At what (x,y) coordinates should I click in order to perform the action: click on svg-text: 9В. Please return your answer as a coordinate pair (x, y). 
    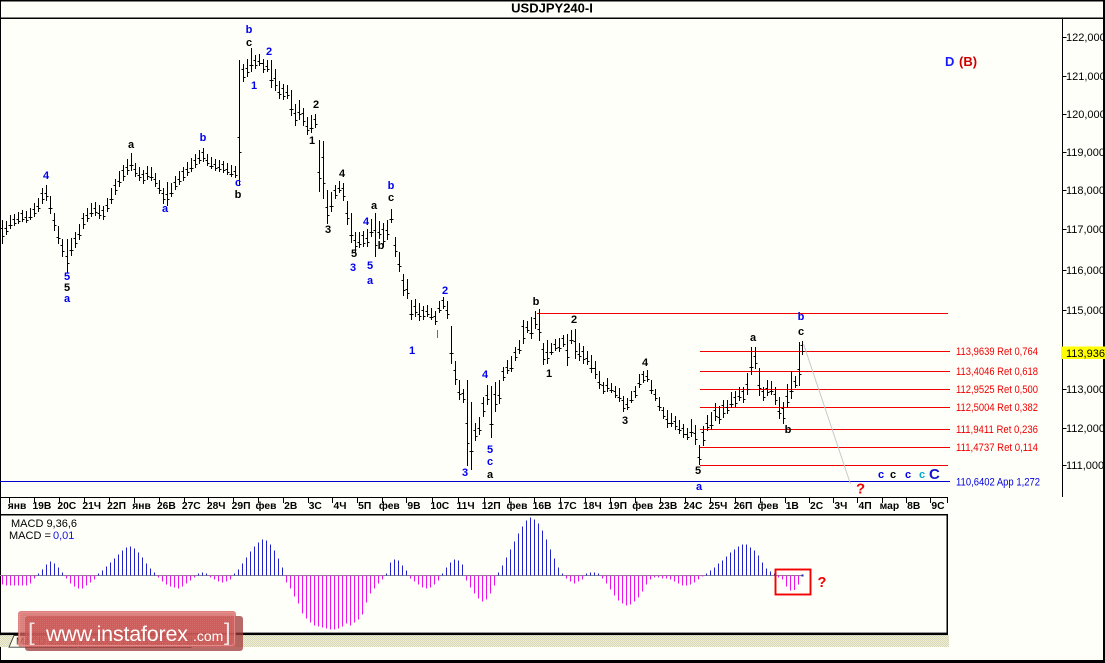
    Looking at the image, I should click on (413, 506).